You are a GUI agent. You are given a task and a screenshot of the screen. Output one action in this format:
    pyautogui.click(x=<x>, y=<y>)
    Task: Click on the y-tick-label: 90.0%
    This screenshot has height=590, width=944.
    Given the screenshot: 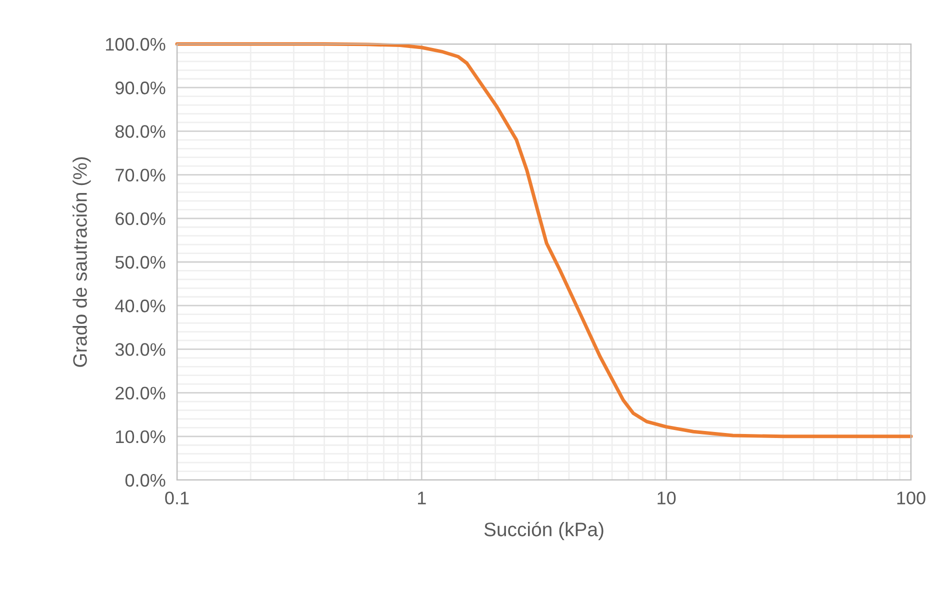 What is the action you would take?
    pyautogui.click(x=141, y=88)
    